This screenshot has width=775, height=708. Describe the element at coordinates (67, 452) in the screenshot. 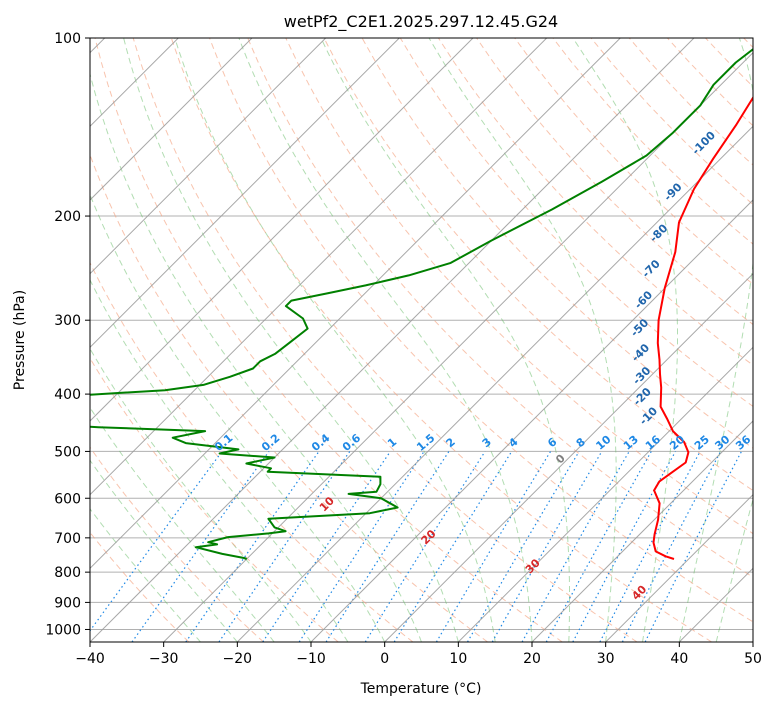

I see `y-tick-label: 500` at that location.